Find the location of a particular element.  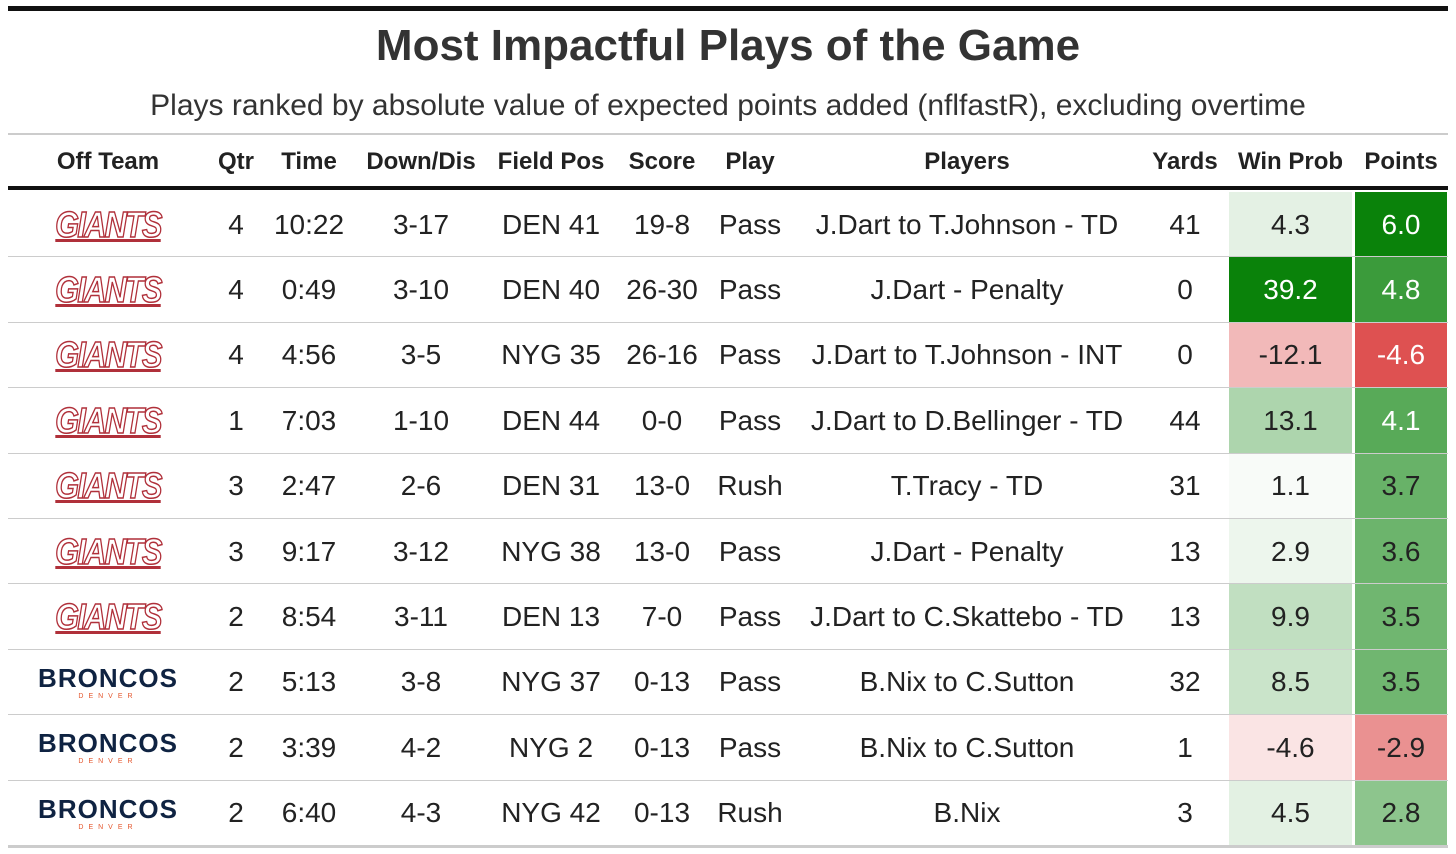

logo-text: BRONCOS is located at coordinates (108, 808).